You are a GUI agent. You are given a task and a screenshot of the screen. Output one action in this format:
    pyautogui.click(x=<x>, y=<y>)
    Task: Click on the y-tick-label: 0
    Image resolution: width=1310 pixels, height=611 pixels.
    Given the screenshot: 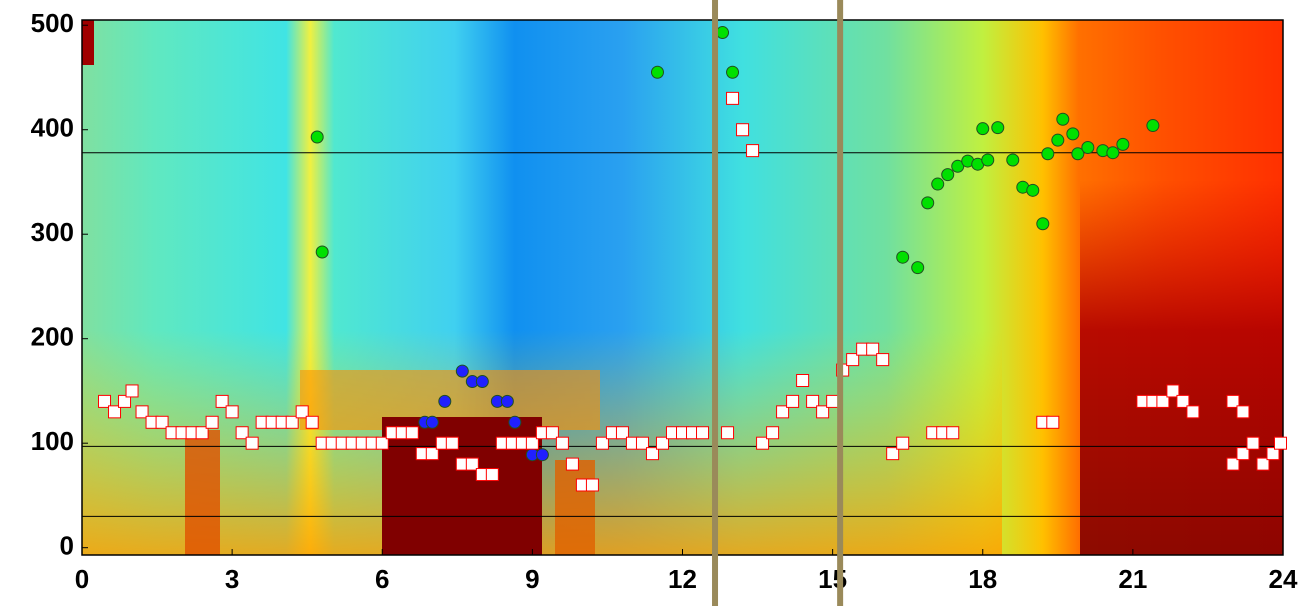 What is the action you would take?
    pyautogui.click(x=67, y=546)
    